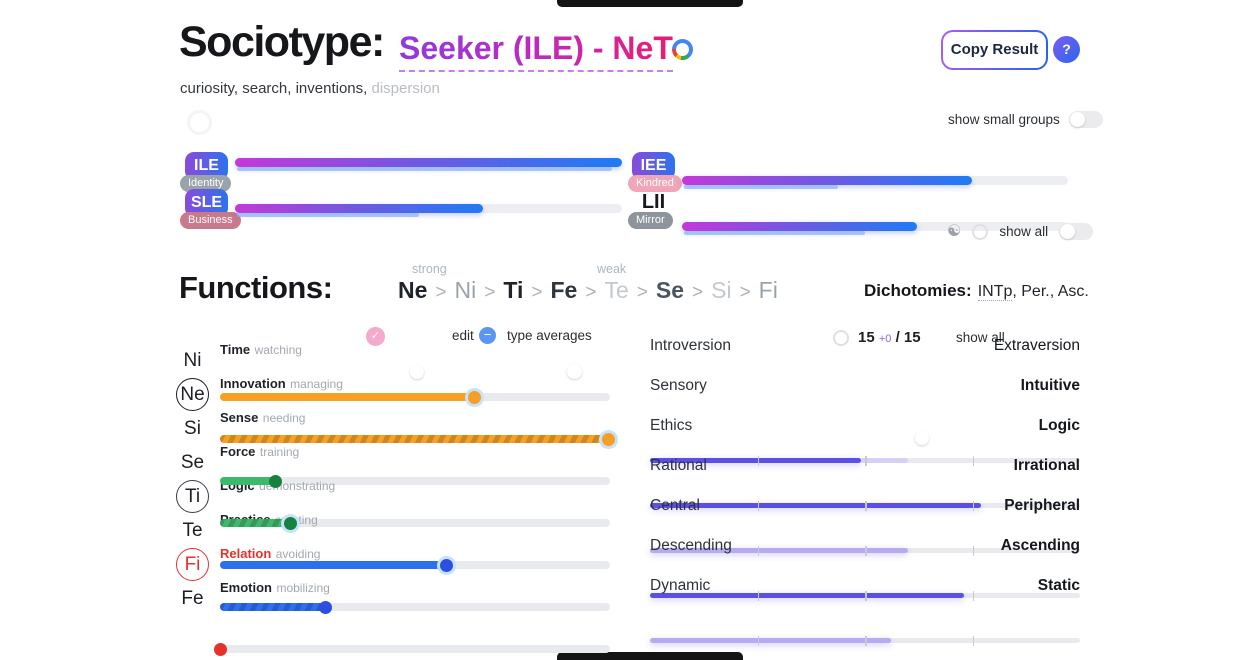 This screenshot has height=660, width=1258. What do you see at coordinates (1066, 49) in the screenshot?
I see `help-button: ?` at bounding box center [1066, 49].